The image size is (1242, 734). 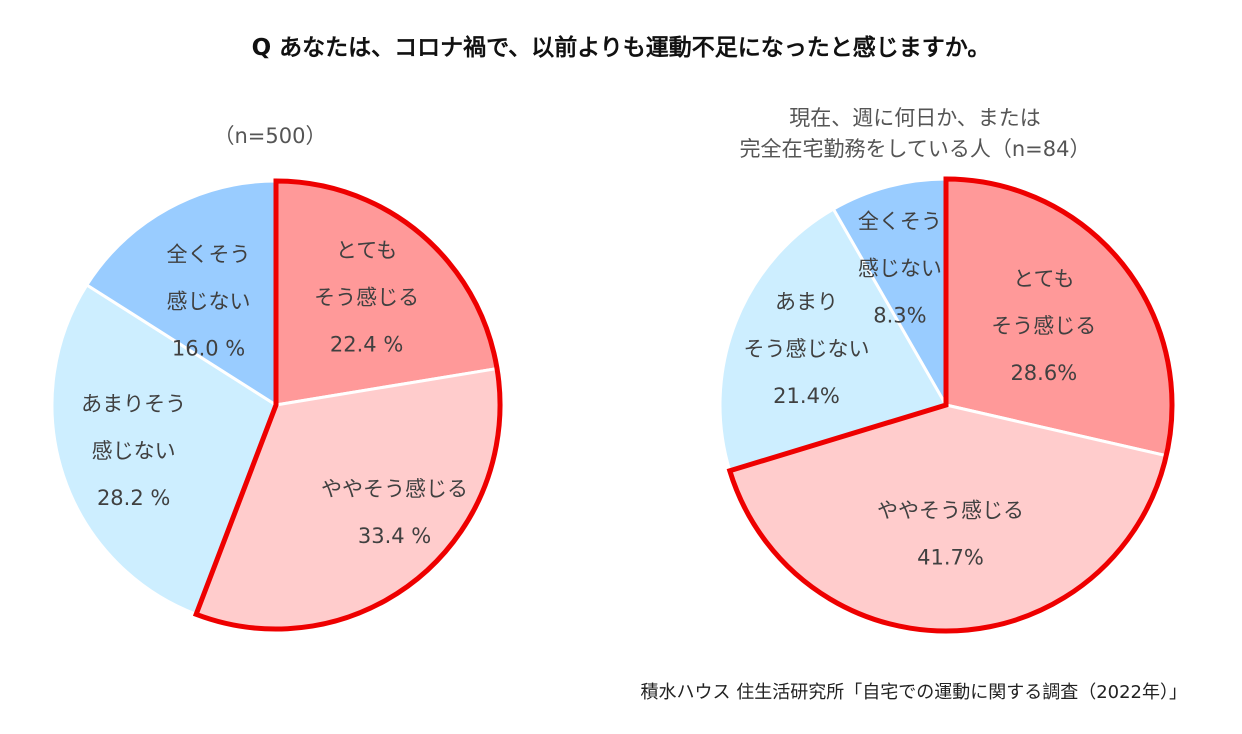 What do you see at coordinates (133, 404) in the screenshot?
I see `slice-label-text: あまりそう` at bounding box center [133, 404].